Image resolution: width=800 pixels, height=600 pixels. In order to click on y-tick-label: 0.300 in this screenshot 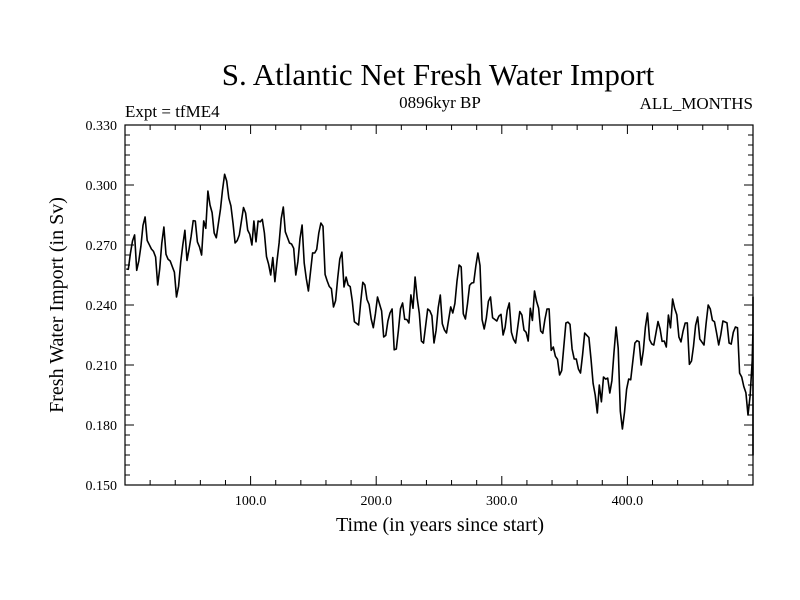, I will do `click(102, 186)`.